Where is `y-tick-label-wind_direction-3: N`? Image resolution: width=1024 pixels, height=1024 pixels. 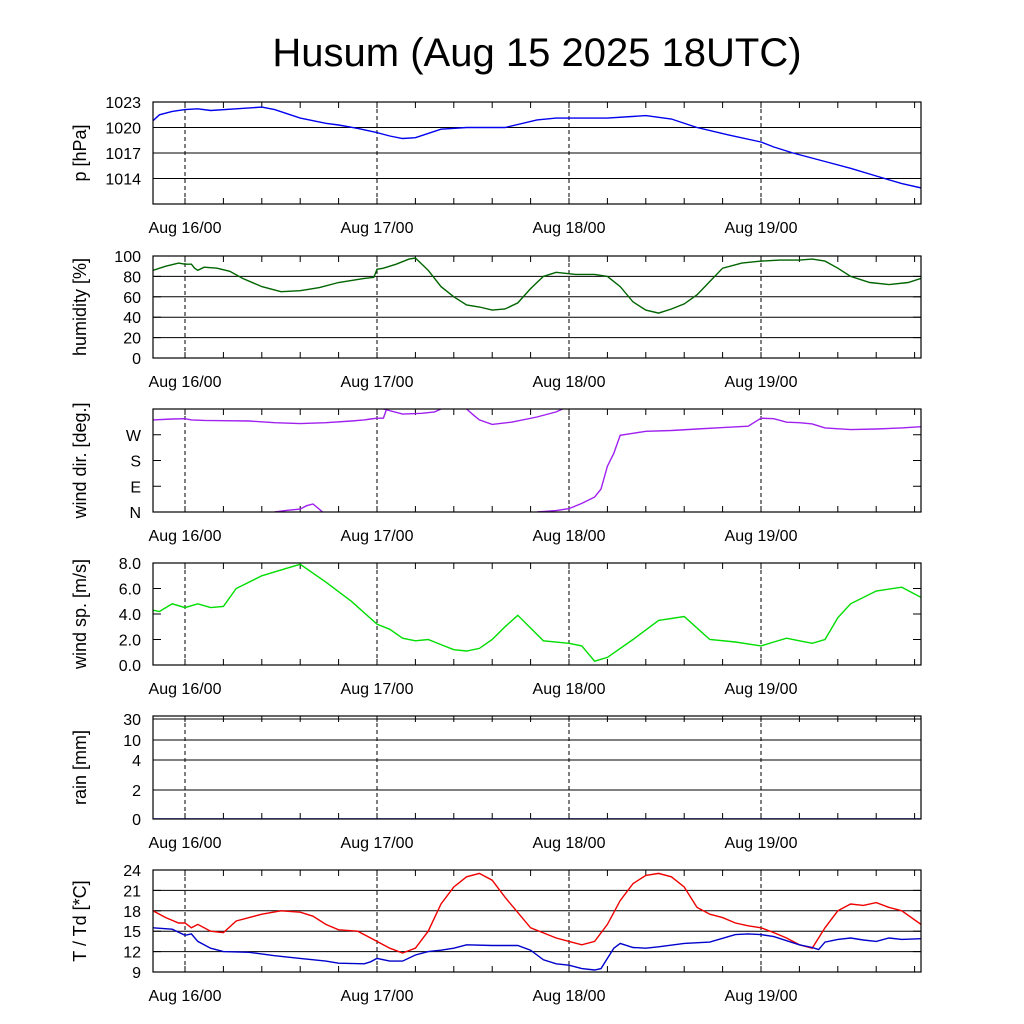 y-tick-label-wind_direction-3: N is located at coordinates (135, 513).